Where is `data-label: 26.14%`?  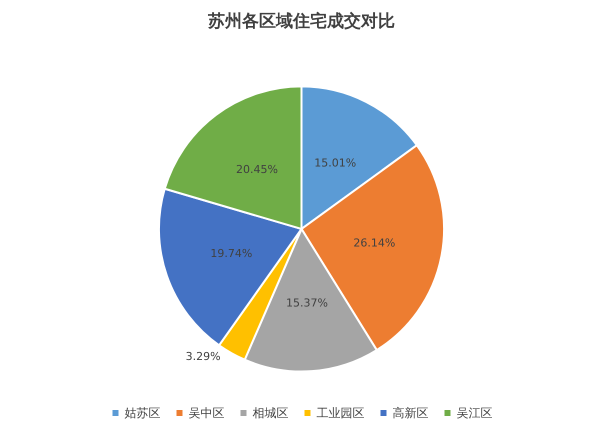
data-label: 26.14% is located at coordinates (374, 243).